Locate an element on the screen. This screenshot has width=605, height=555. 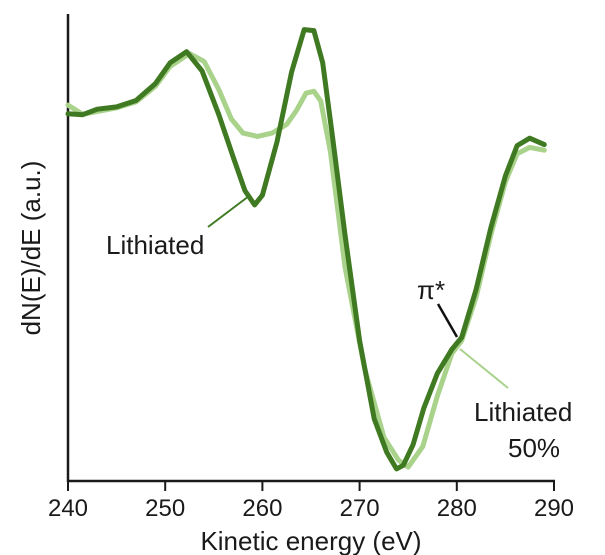
x-tick-label: 250 is located at coordinates (165, 508).